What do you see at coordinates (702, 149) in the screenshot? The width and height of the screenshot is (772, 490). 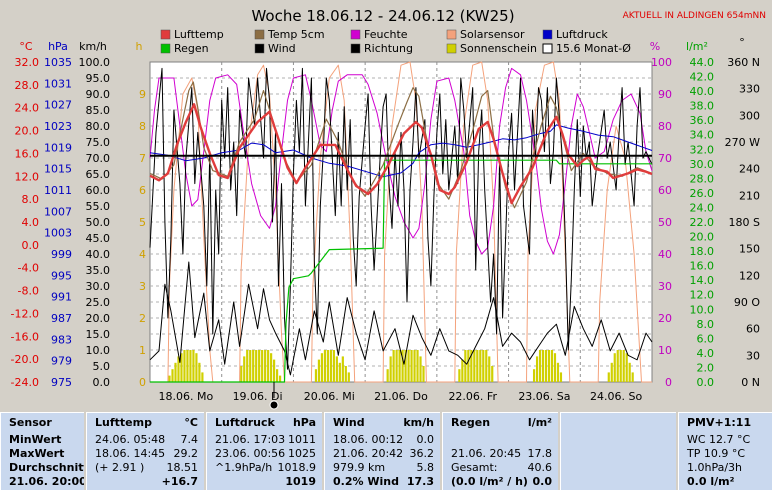 I see `lm2-axis-tick: 32.0` at bounding box center [702, 149].